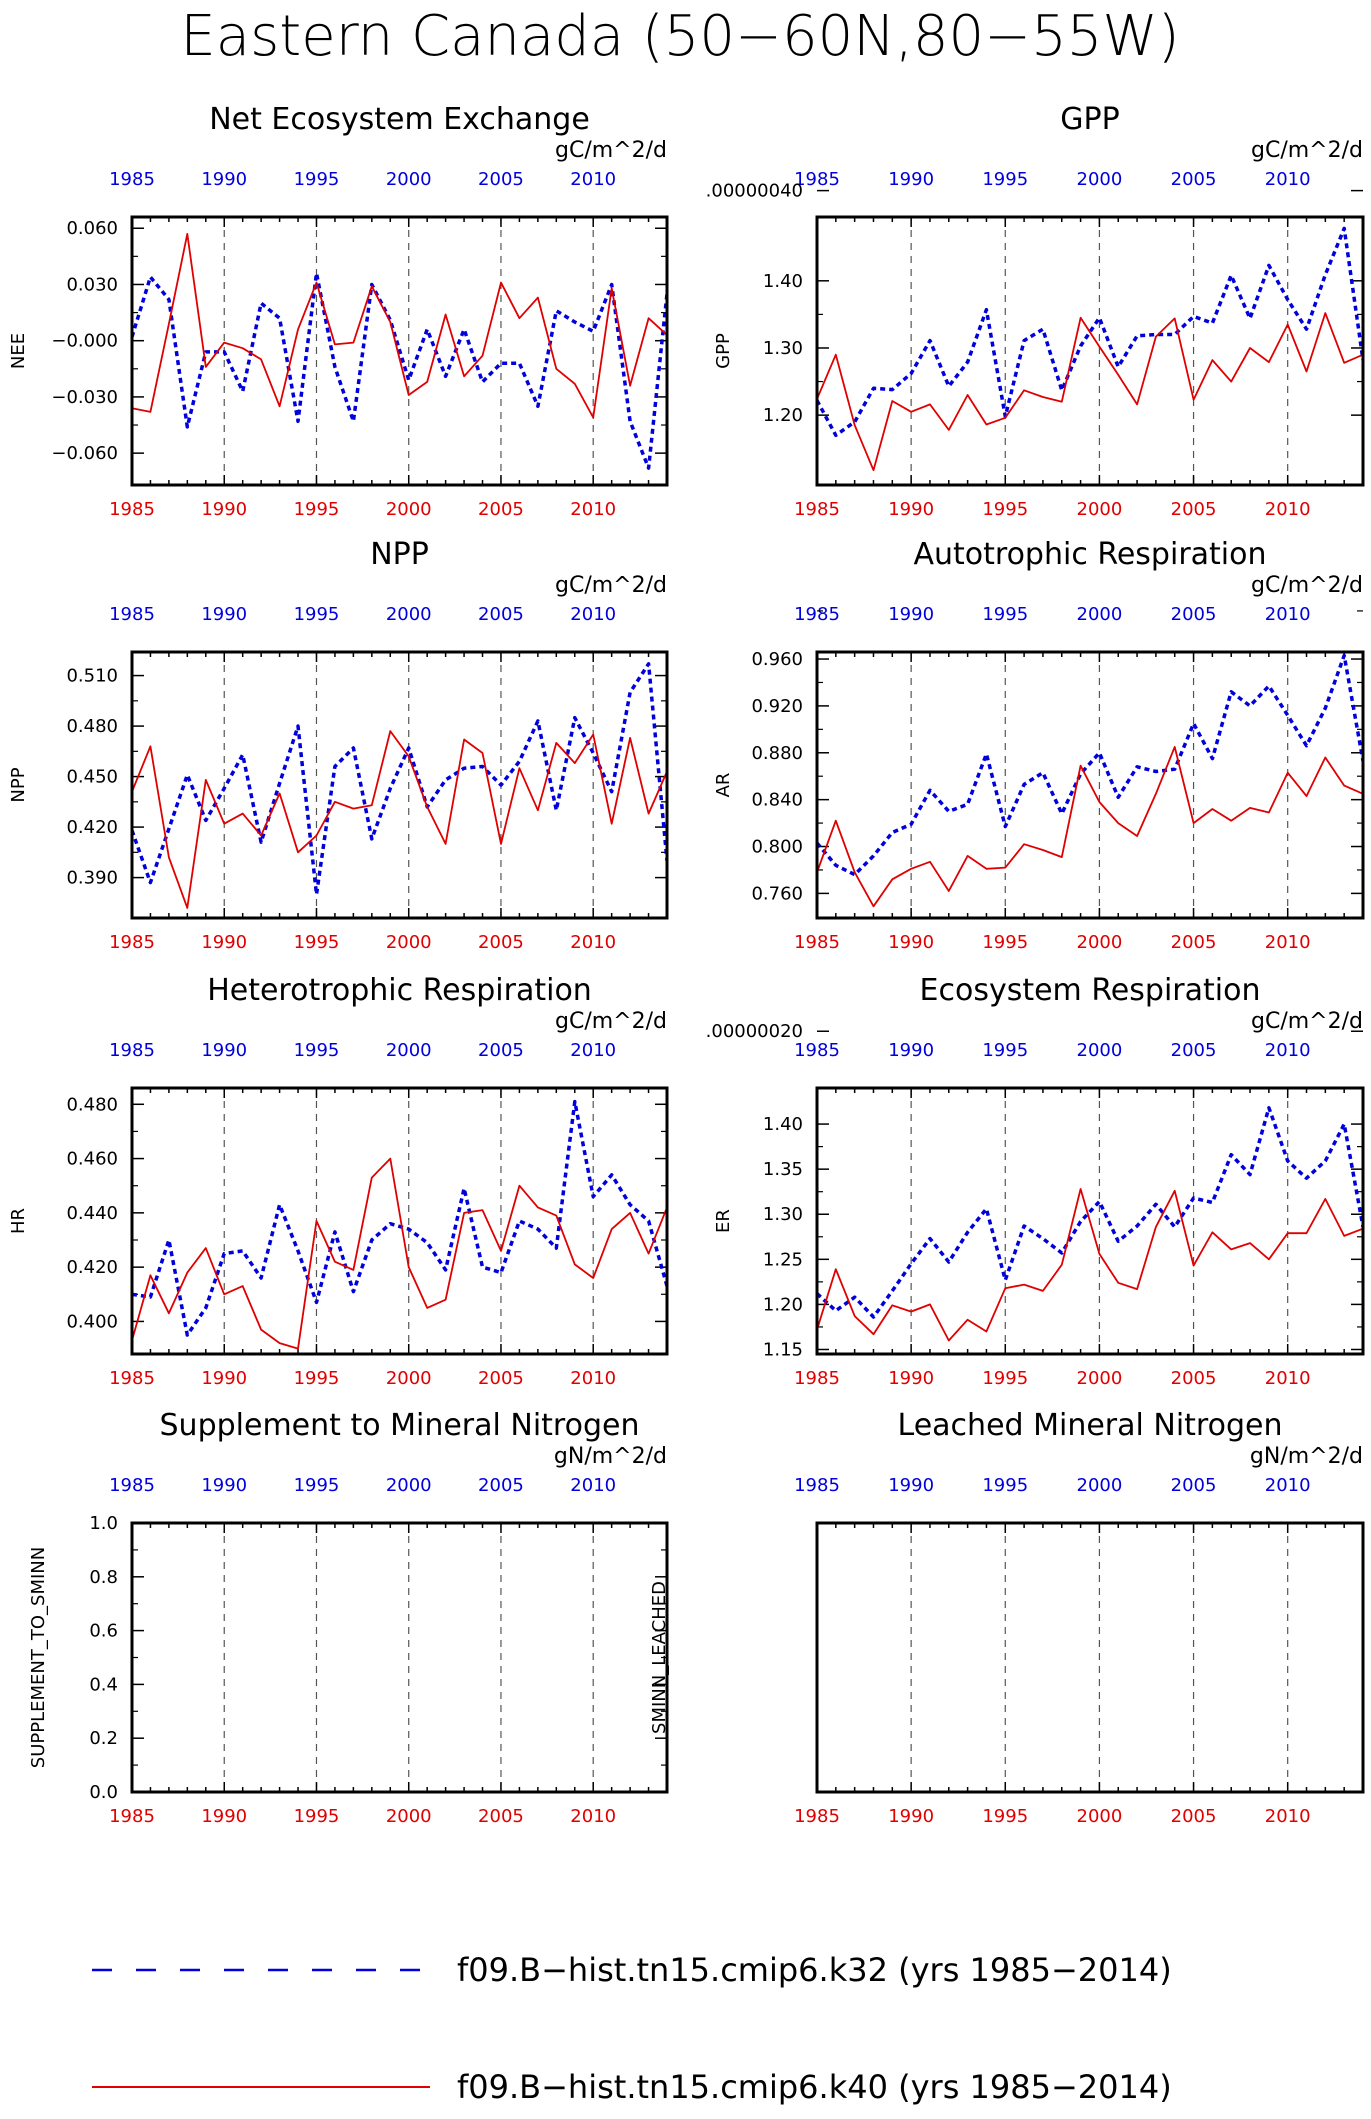 Image resolution: width=1371 pixels, height=2119 pixels. Describe the element at coordinates (723, 1221) in the screenshot. I see `y-axis-label-er: ER` at that location.